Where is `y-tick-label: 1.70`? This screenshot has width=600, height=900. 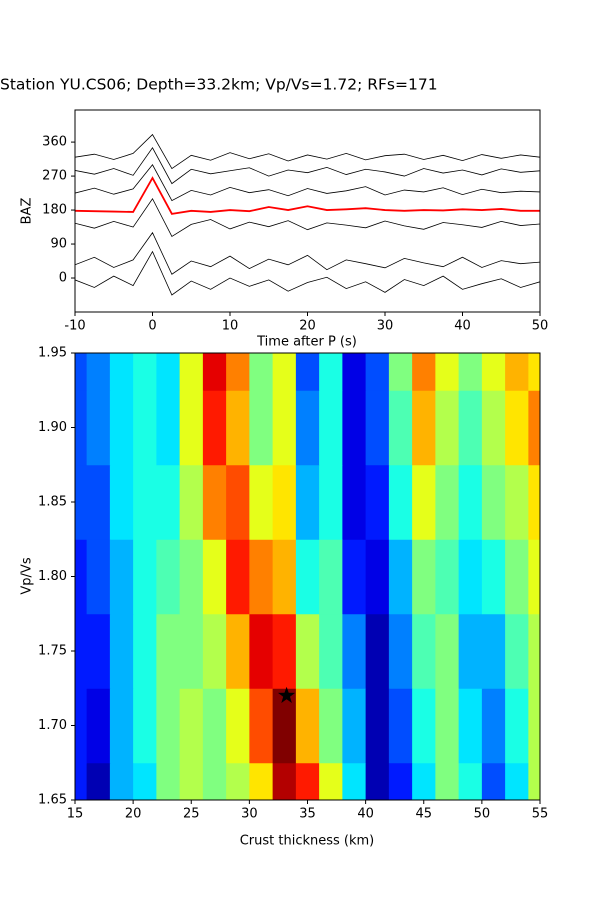
y-tick-label: 1.70 is located at coordinates (52, 725).